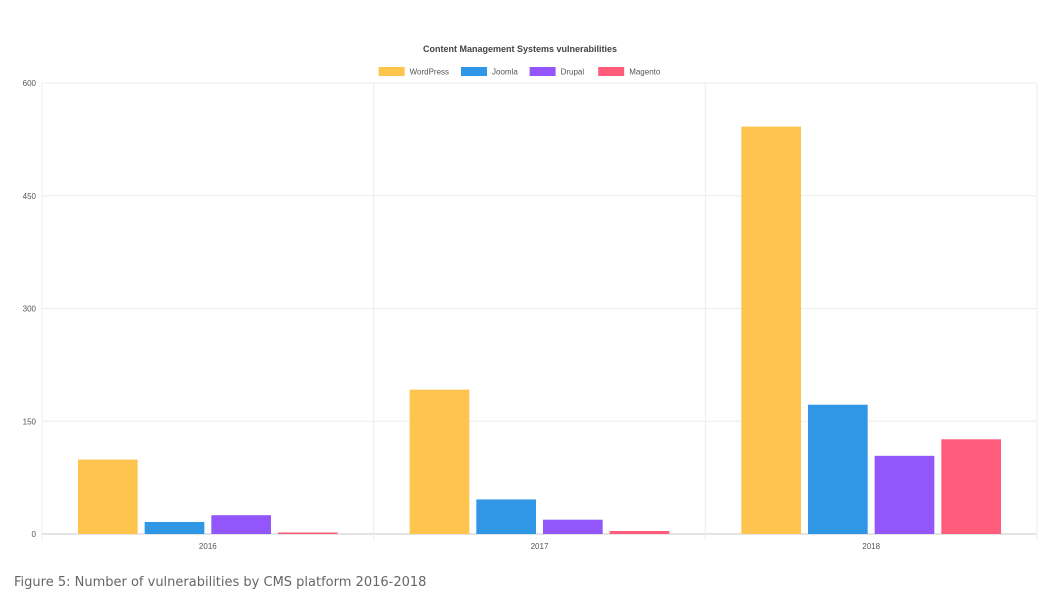 Image resolution: width=1040 pixels, height=610 pixels. I want to click on bar-magento-2017, so click(639, 532).